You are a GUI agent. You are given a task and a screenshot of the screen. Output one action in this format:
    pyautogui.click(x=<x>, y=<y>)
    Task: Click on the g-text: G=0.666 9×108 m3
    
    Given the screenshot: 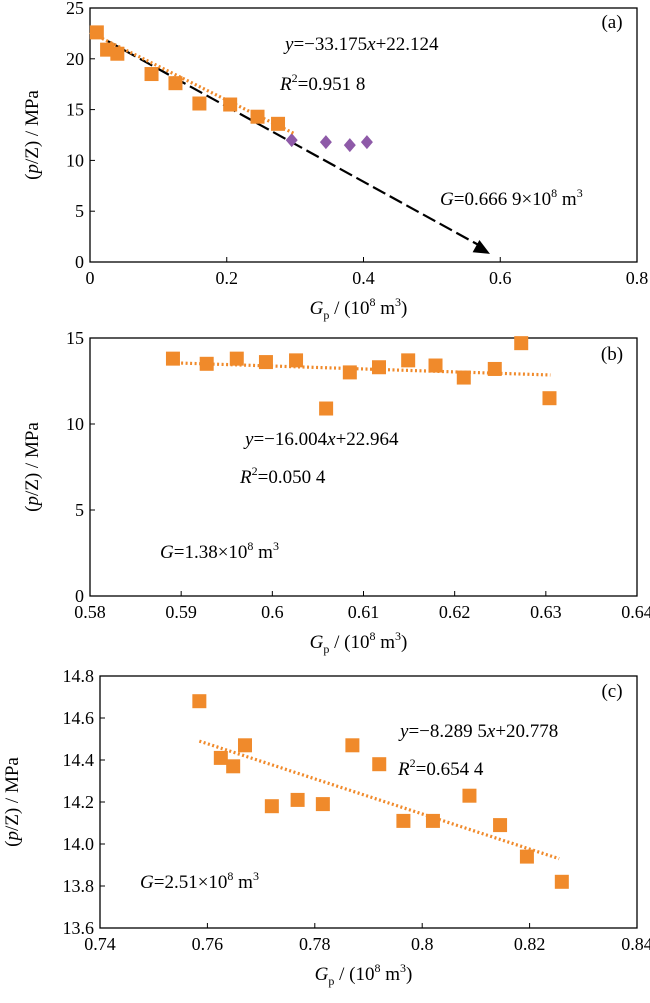 What is the action you would take?
    pyautogui.click(x=511, y=198)
    